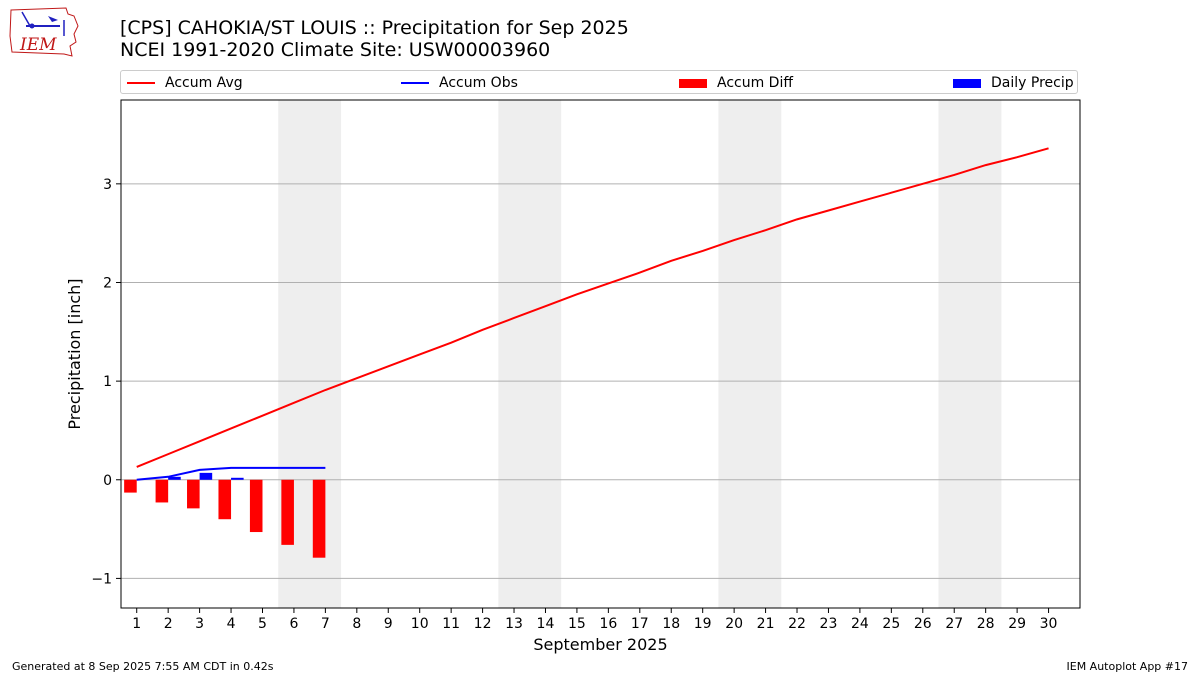 This screenshot has height=675, width=1200. Describe the element at coordinates (1049, 624) in the screenshot. I see `x-tick-label: 30` at that location.